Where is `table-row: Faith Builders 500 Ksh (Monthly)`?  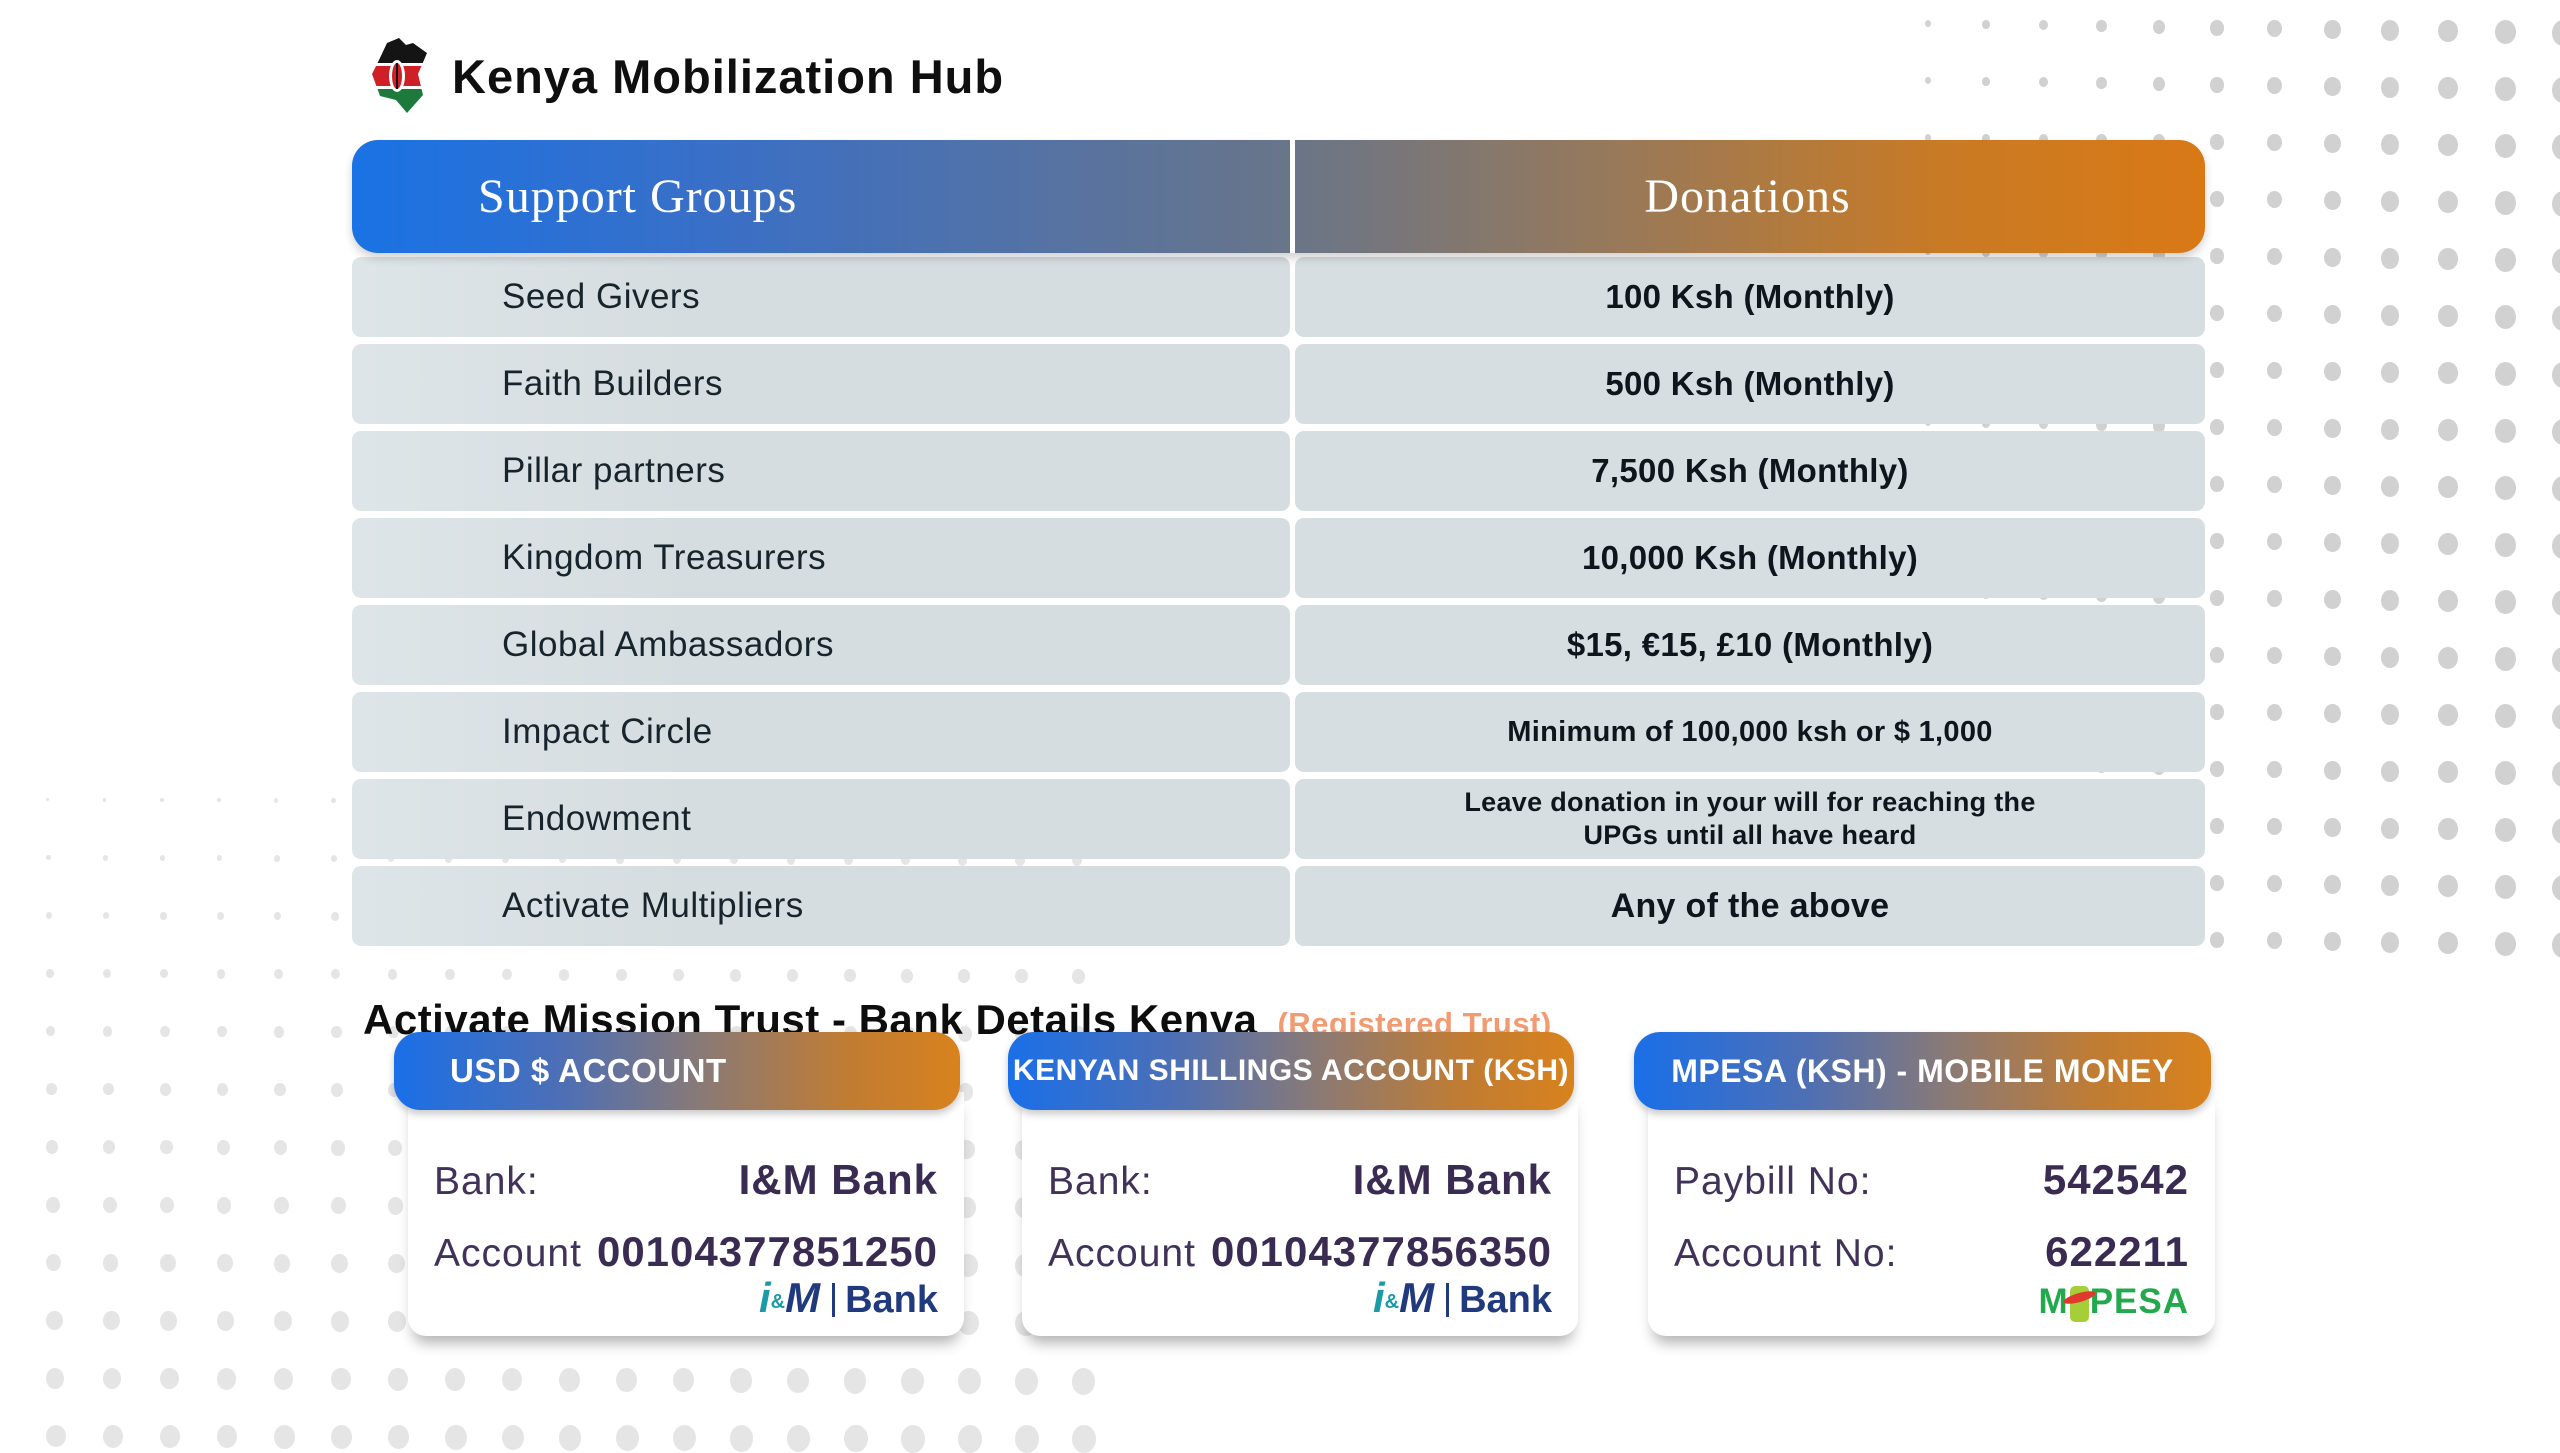
table-row: Faith Builders 500 Ksh (Monthly) is located at coordinates (1278, 384).